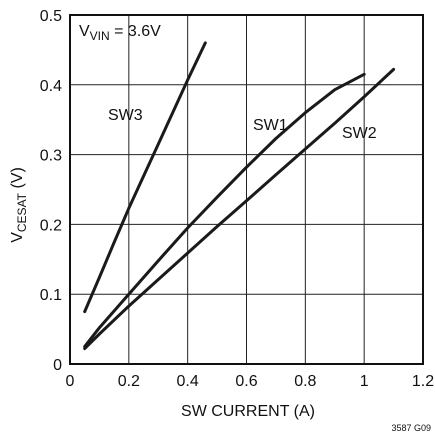 This screenshot has width=435, height=437. What do you see at coordinates (248, 411) in the screenshot?
I see `x-axis-title: SW CURRENT (A)` at bounding box center [248, 411].